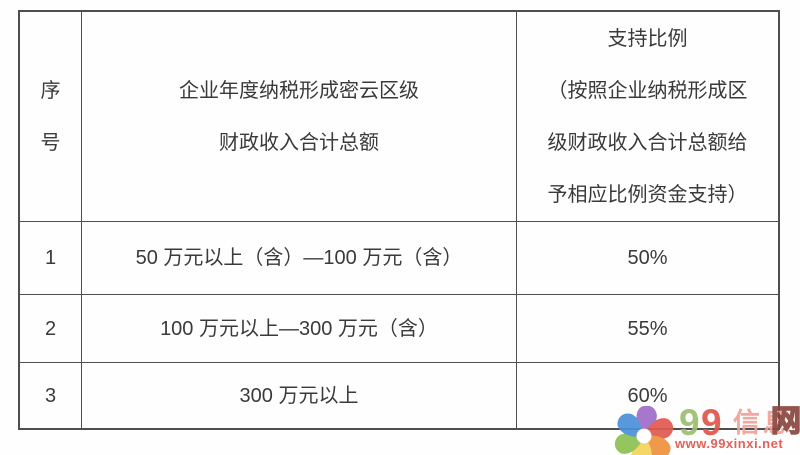 The width and height of the screenshot is (800, 455). I want to click on row2-serial-cell: 2, so click(51, 329).